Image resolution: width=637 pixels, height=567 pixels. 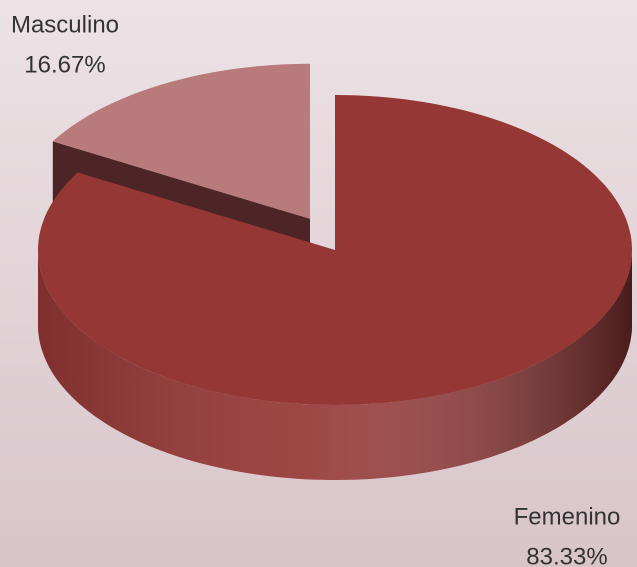 I want to click on slice-label: Femenino, so click(x=567, y=516).